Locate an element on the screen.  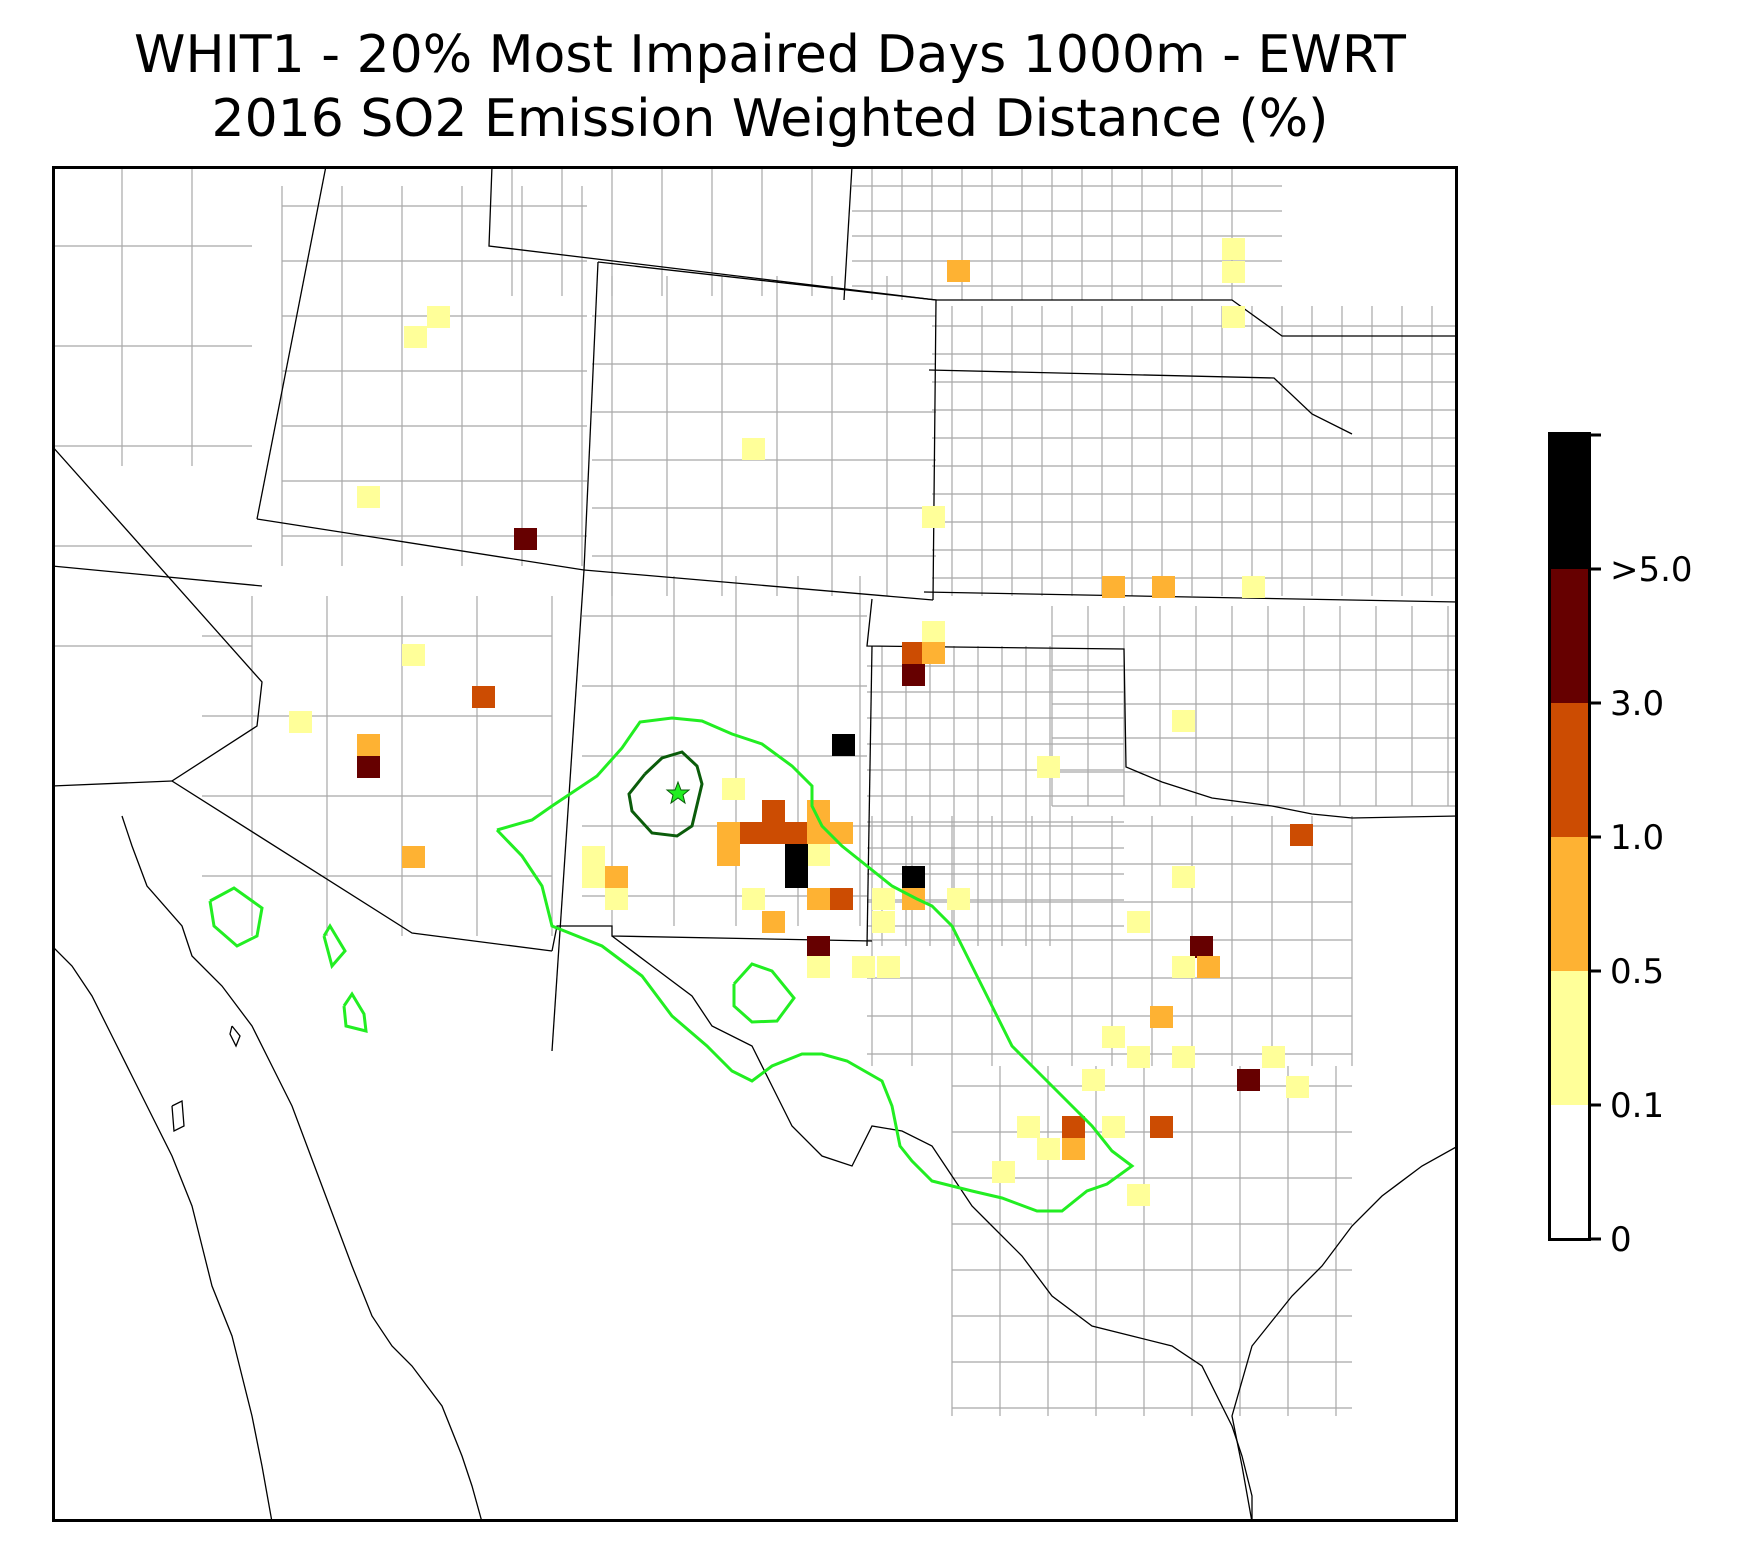
colorbar-tick-label: 0 is located at coordinates (1621, 1236).